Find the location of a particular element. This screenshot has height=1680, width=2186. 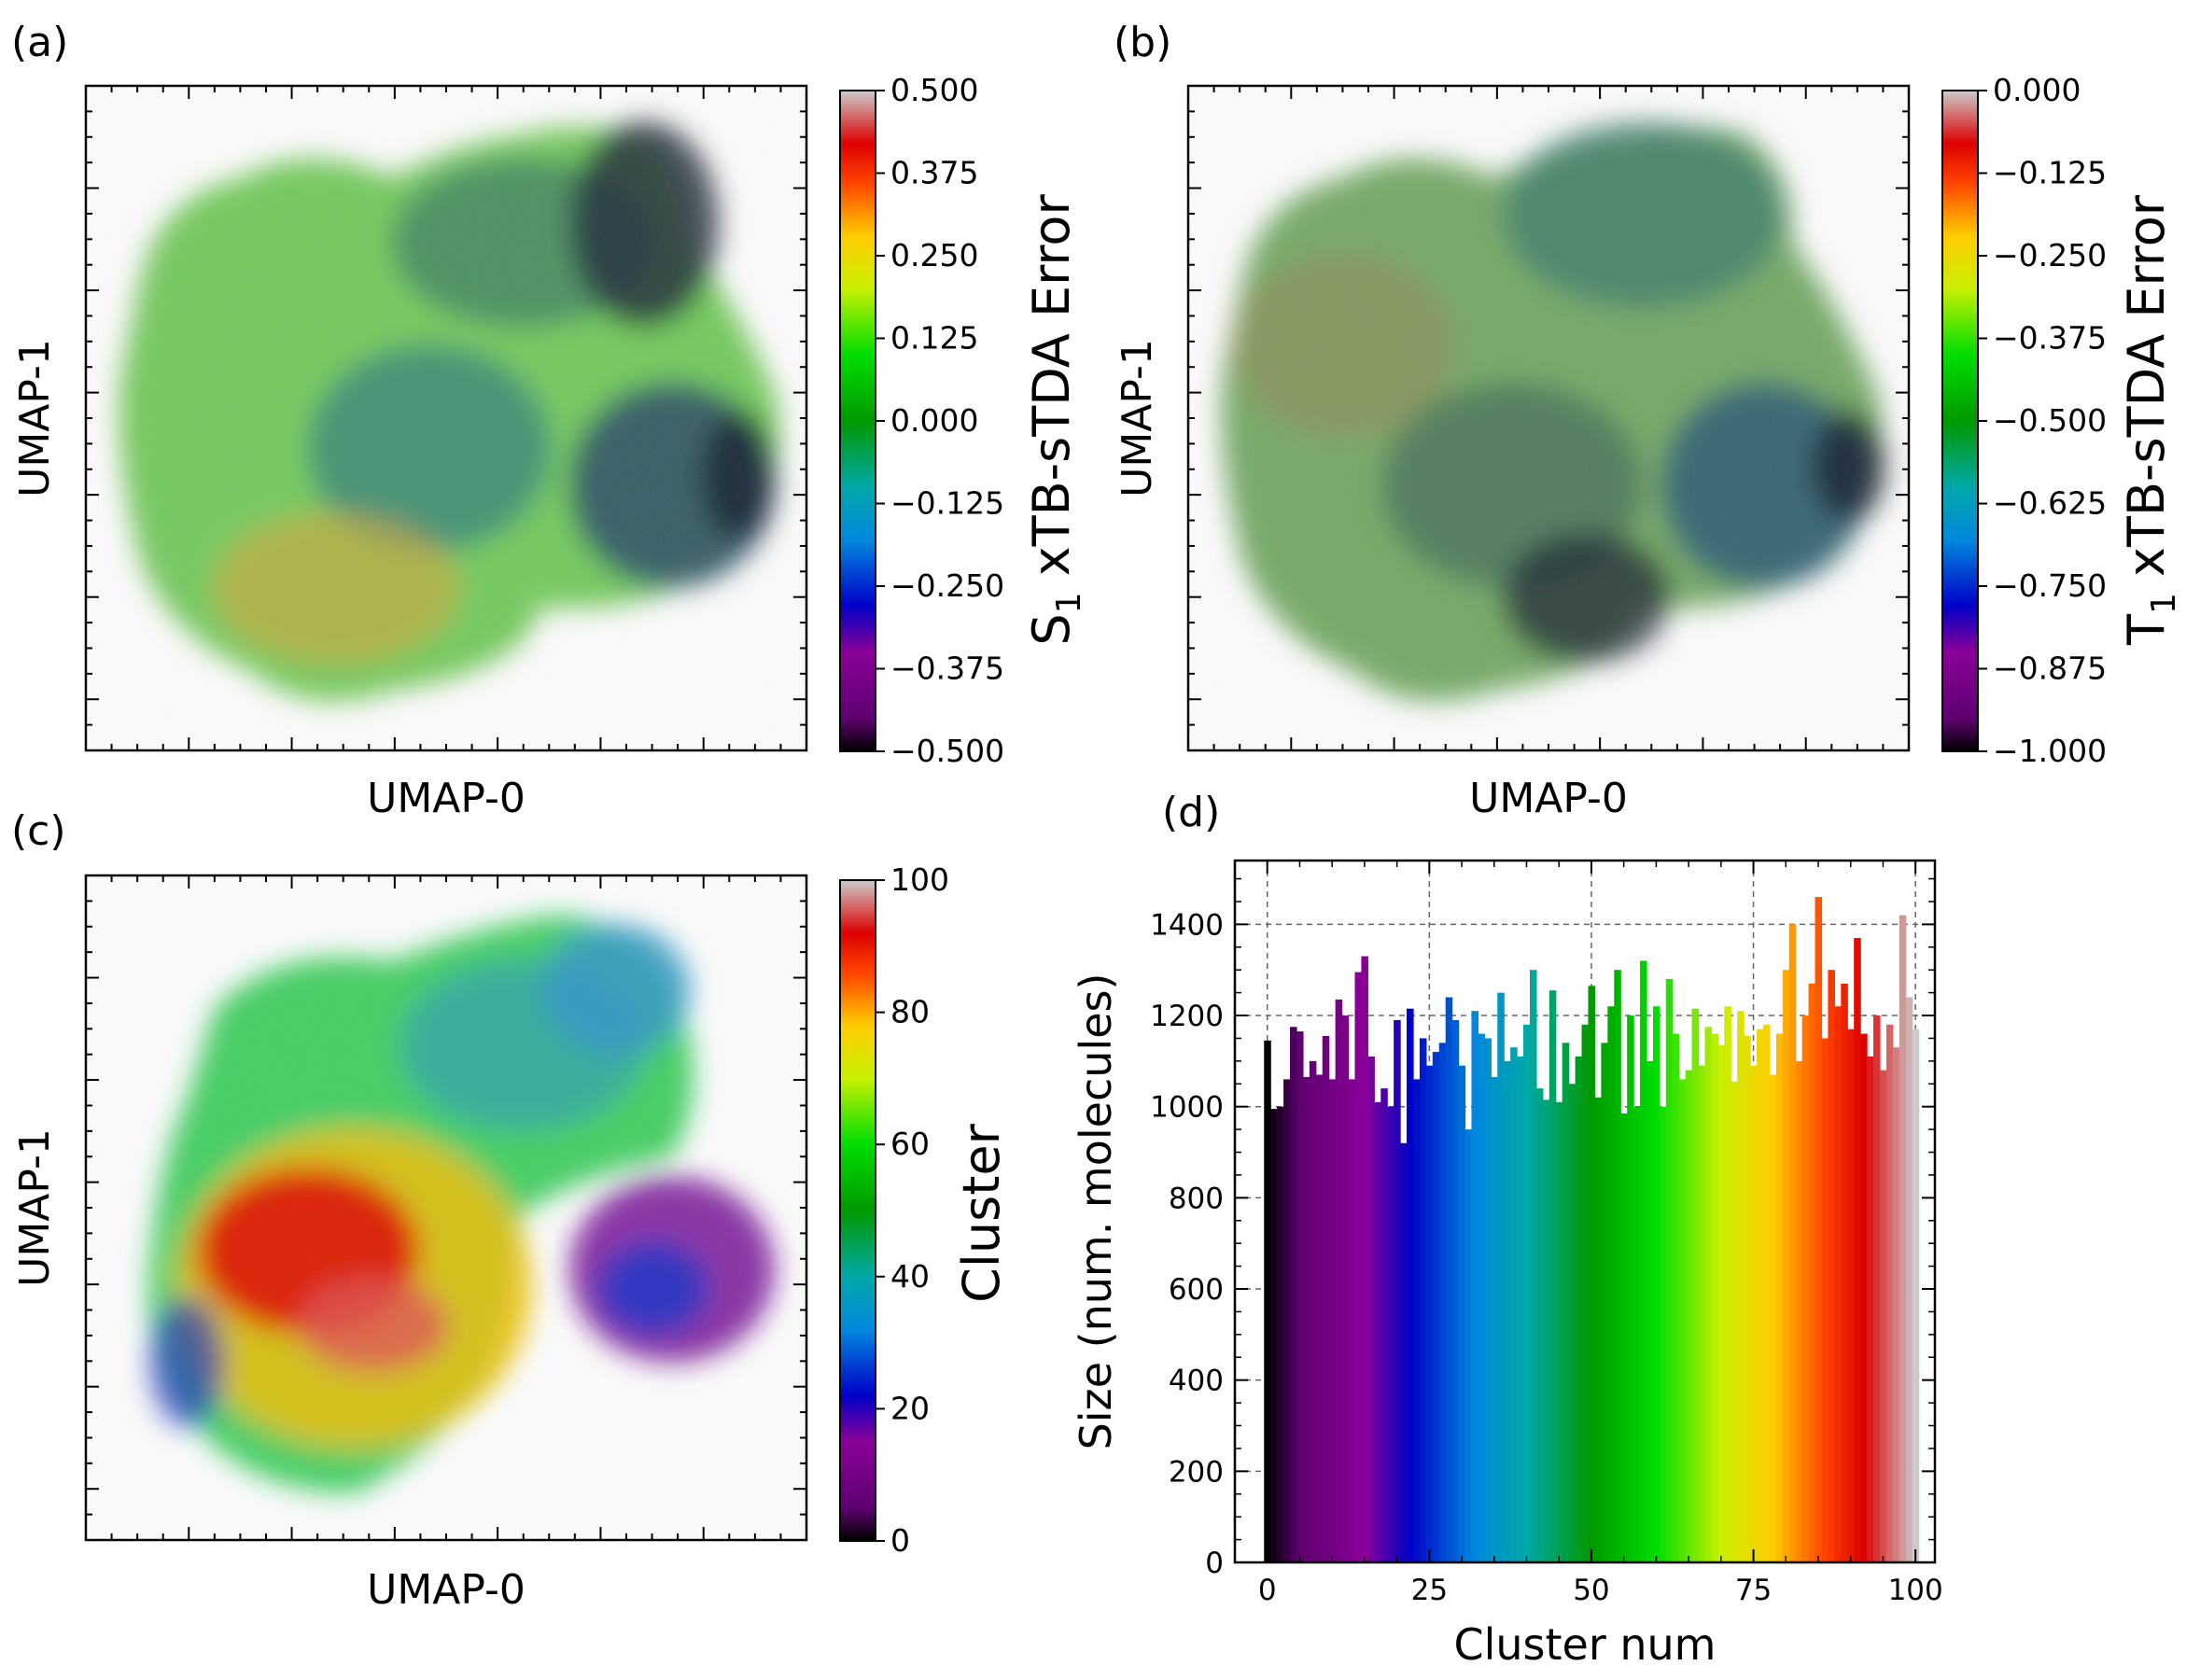

panel-b-scatter is located at coordinates (1549, 418).